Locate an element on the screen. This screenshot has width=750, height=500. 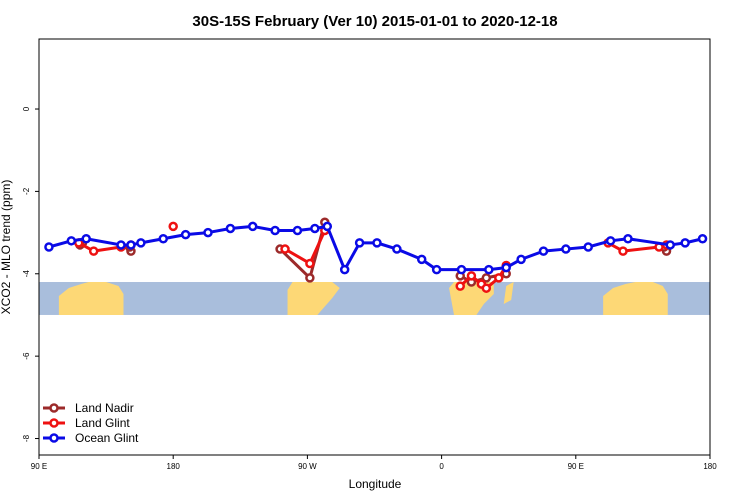
series-layer is located at coordinates (376, 255).